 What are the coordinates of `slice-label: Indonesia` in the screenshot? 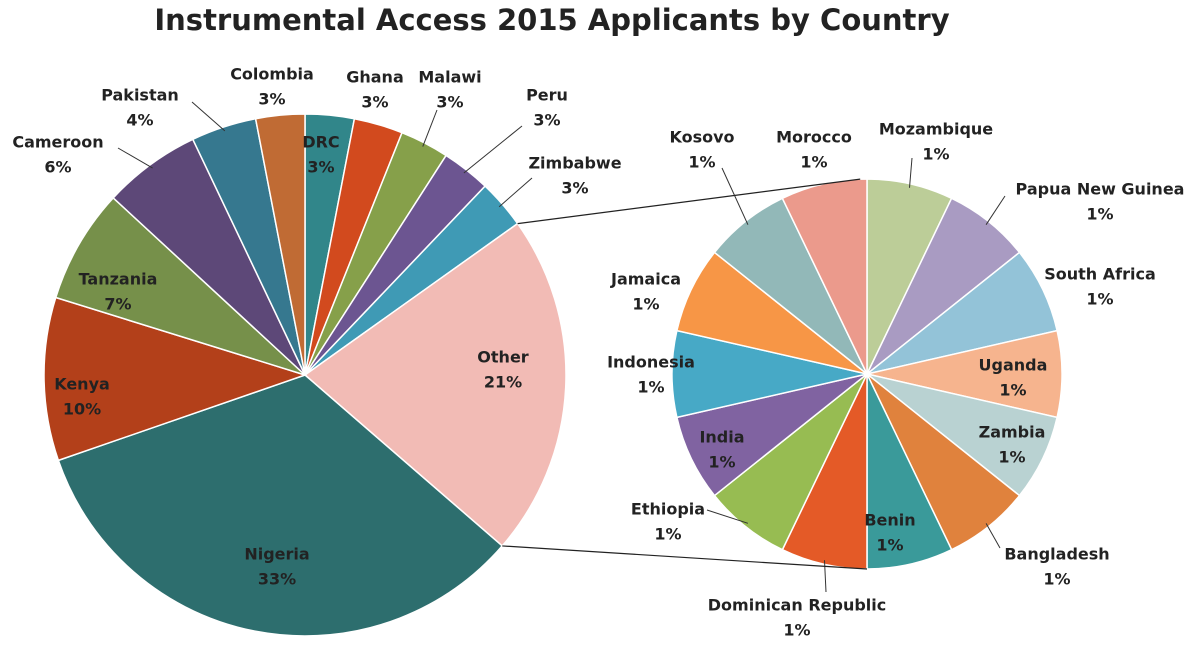 It's located at (651, 362).